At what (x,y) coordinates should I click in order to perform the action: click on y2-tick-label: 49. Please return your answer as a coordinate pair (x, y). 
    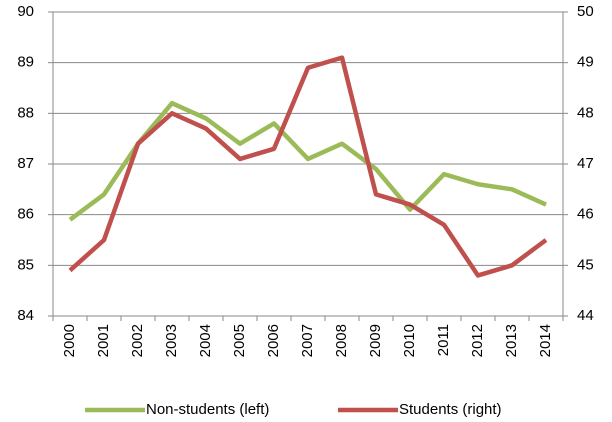
    Looking at the image, I should click on (585, 62).